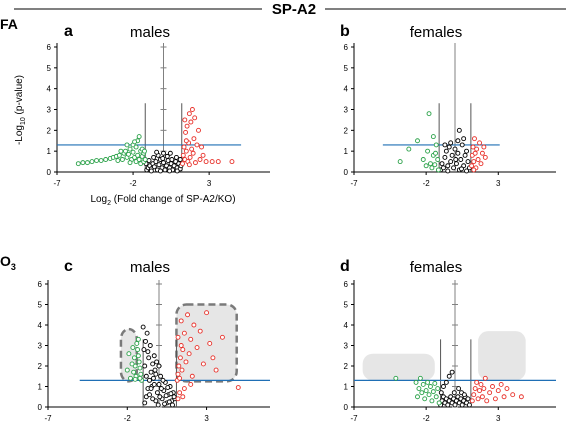  Describe the element at coordinates (346, 346) in the screenshot. I see `y-tick-label-d-3: 3` at that location.